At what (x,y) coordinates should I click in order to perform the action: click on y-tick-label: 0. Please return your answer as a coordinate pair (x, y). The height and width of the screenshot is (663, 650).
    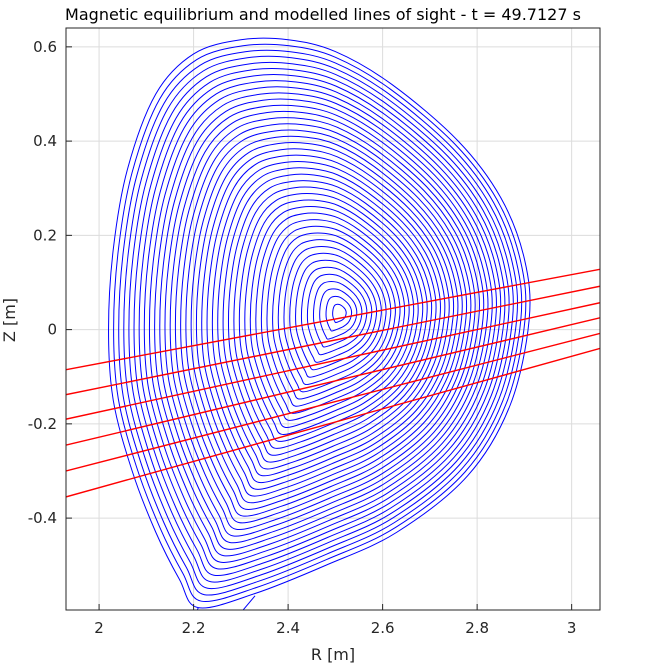
    Looking at the image, I should click on (52, 330).